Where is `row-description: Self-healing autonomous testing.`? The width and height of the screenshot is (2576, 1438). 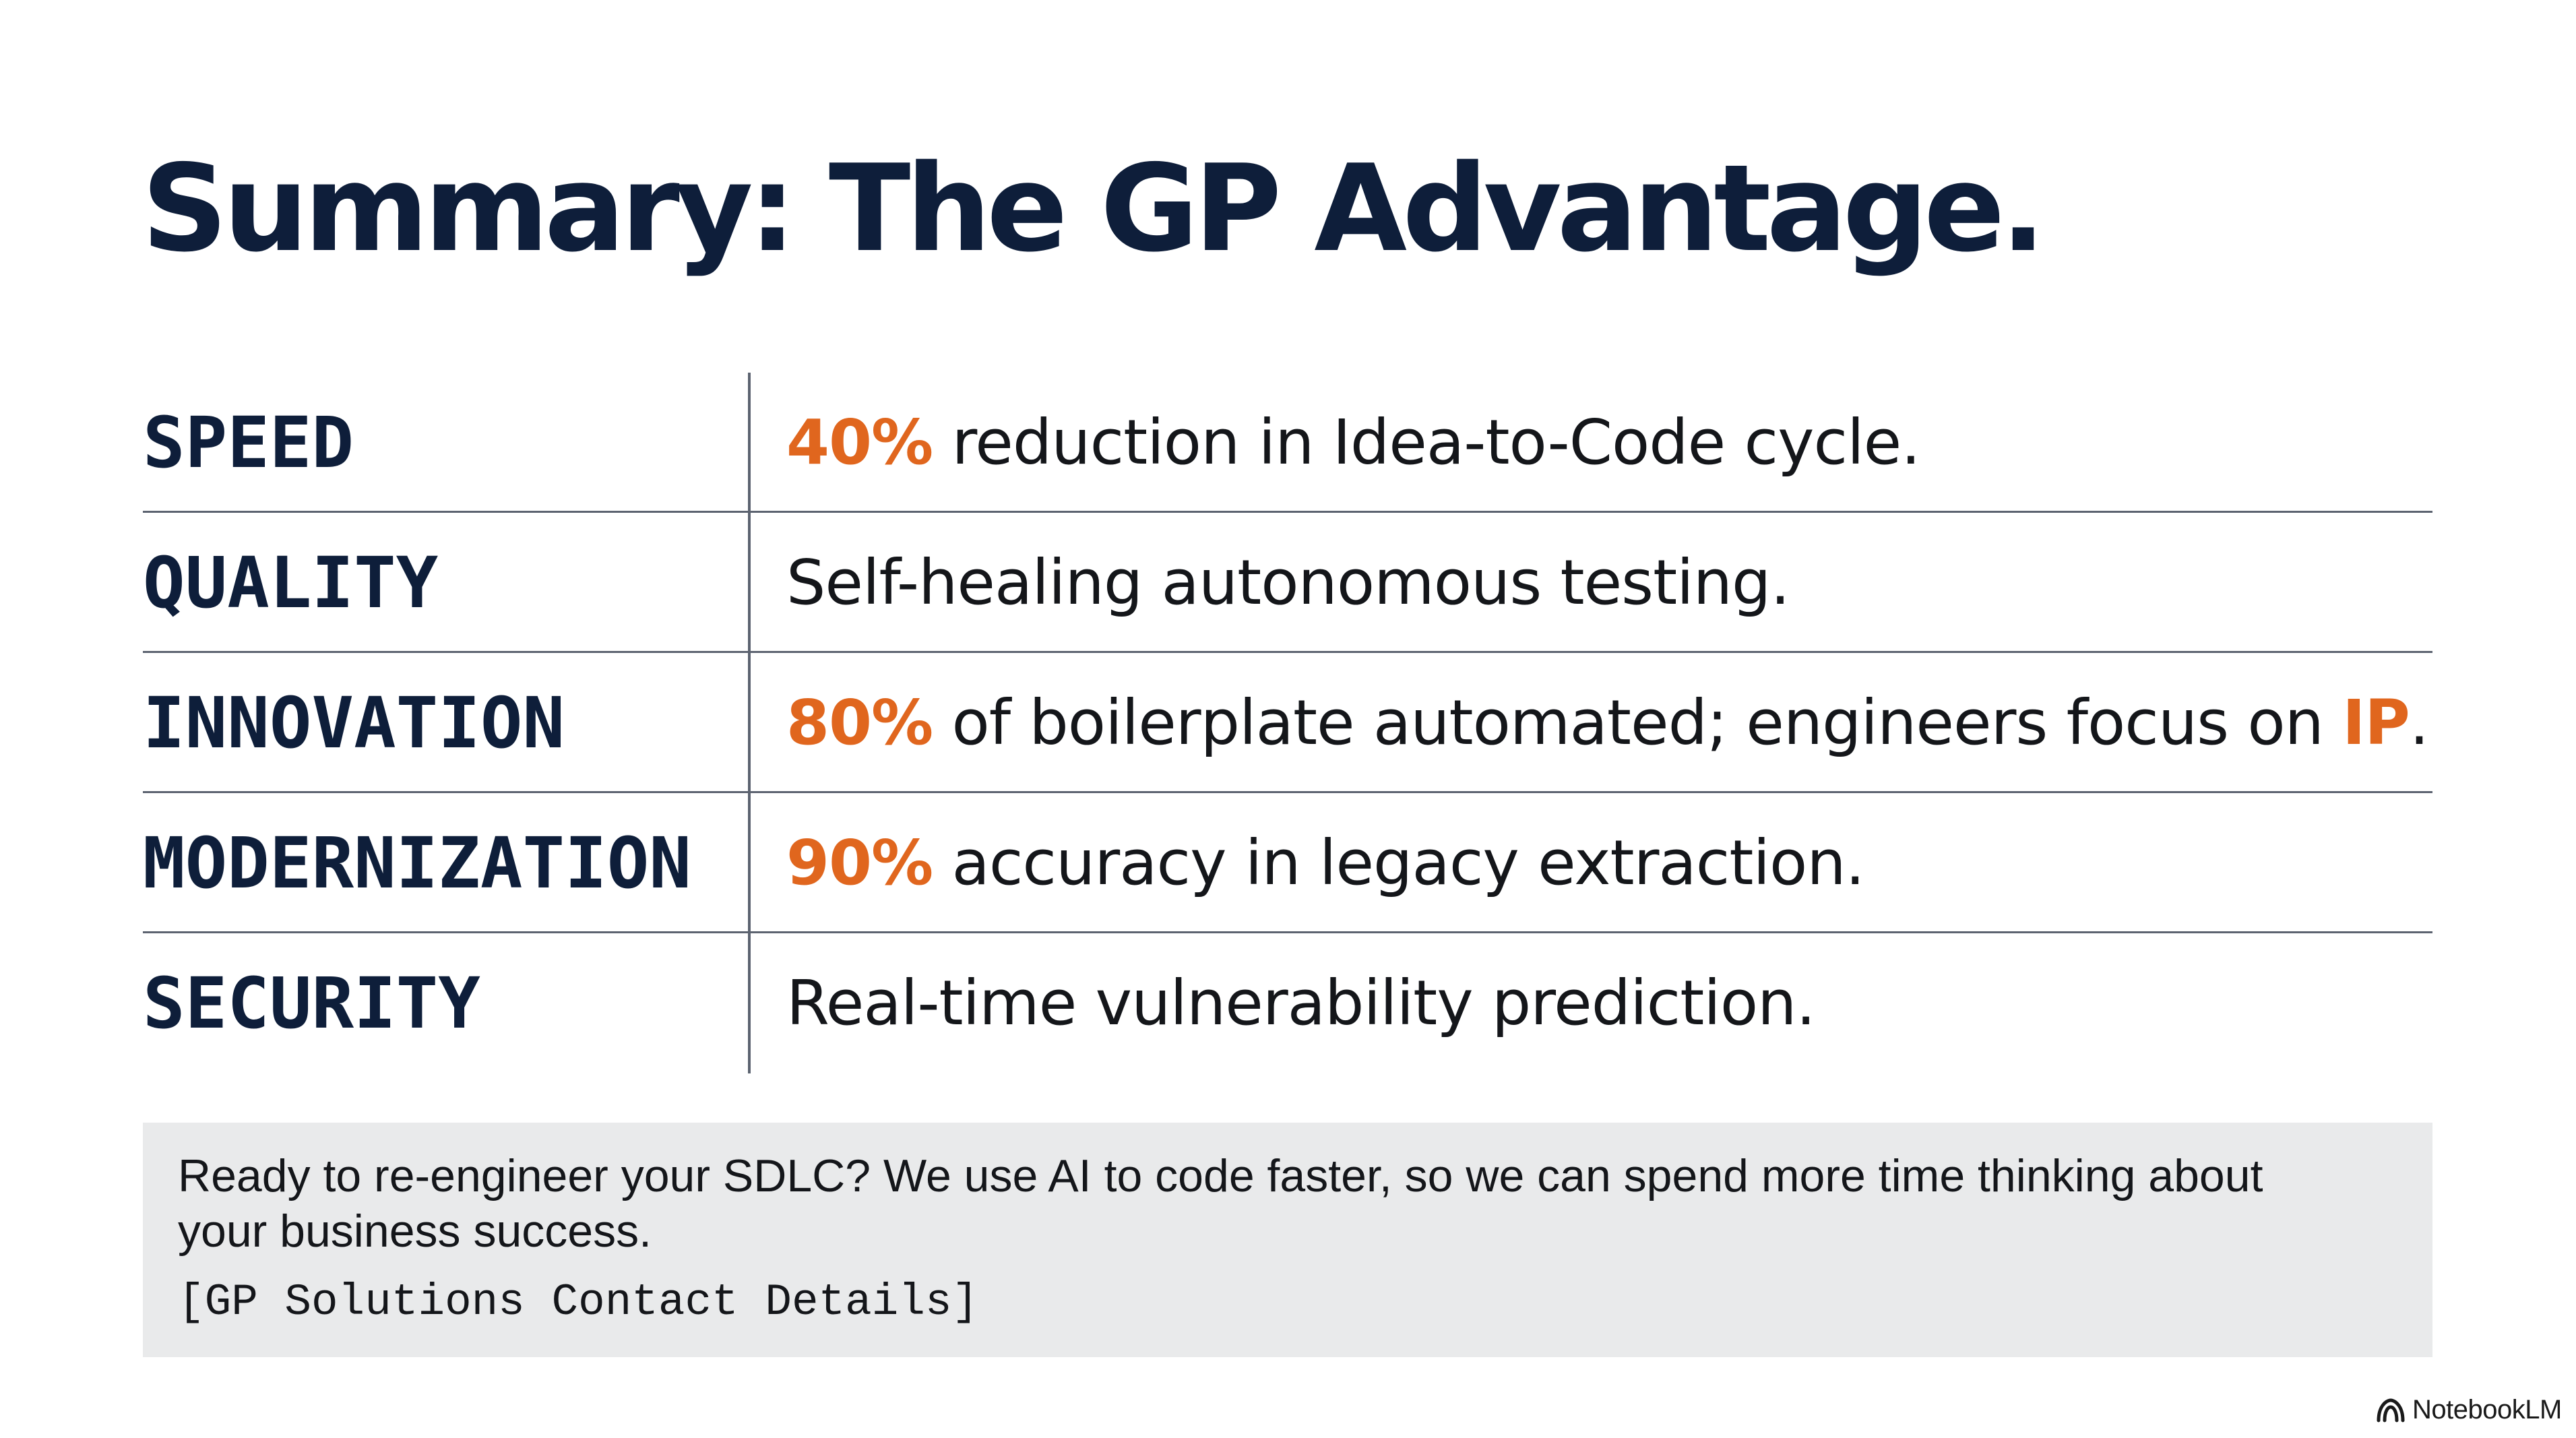 row-description: Self-healing autonomous testing. is located at coordinates (1288, 583).